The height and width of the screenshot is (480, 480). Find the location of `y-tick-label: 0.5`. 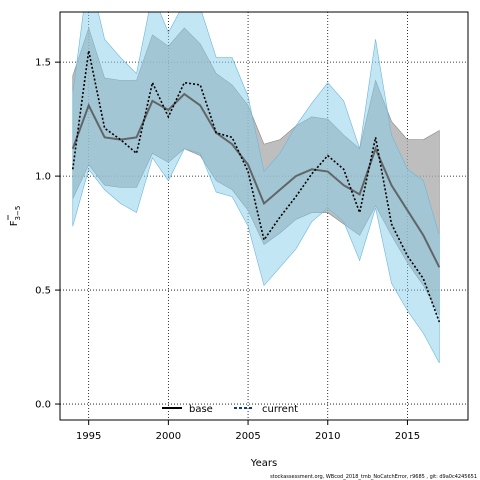

y-tick-label: 0.5 is located at coordinates (43, 291).